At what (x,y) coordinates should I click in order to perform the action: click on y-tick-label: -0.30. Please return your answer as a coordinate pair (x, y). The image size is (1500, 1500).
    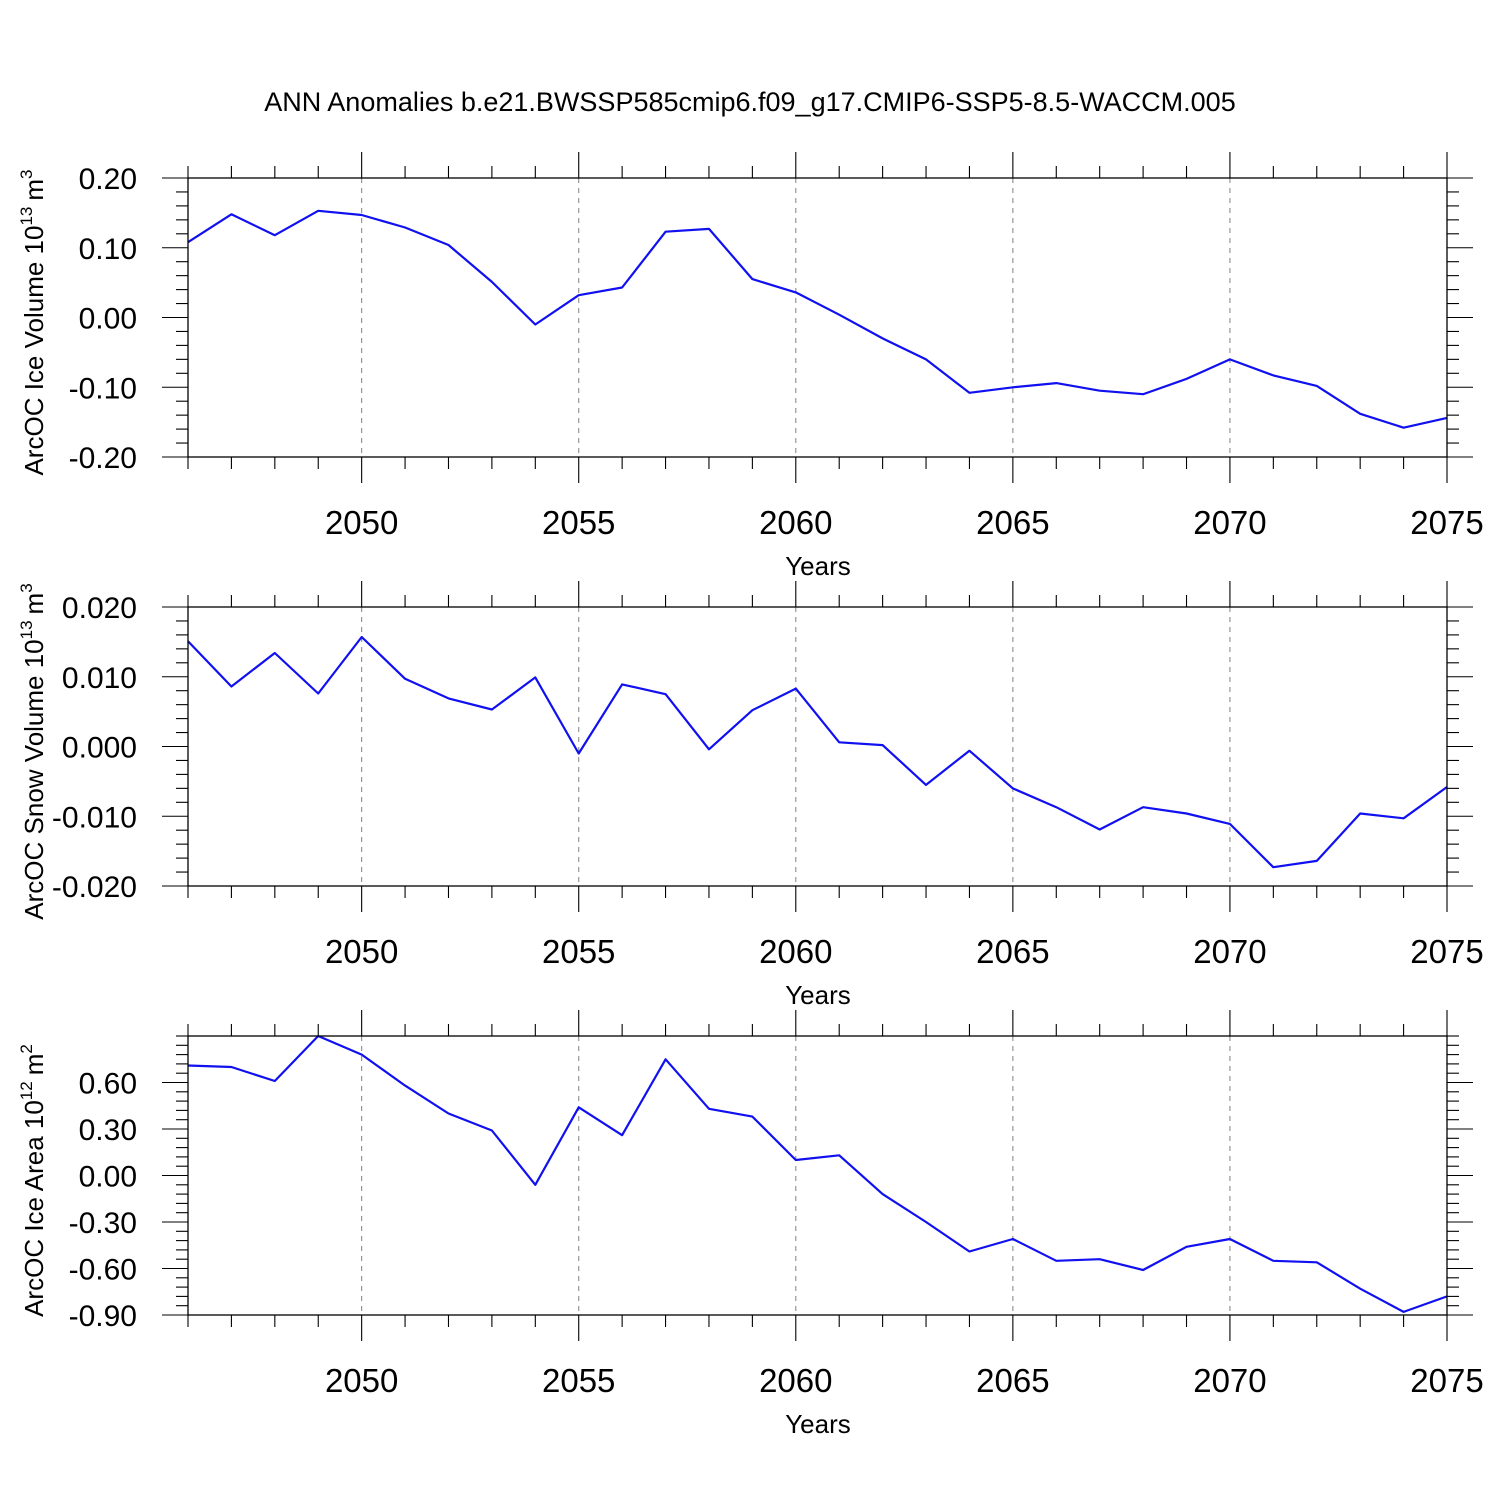
    Looking at the image, I should click on (103, 1223).